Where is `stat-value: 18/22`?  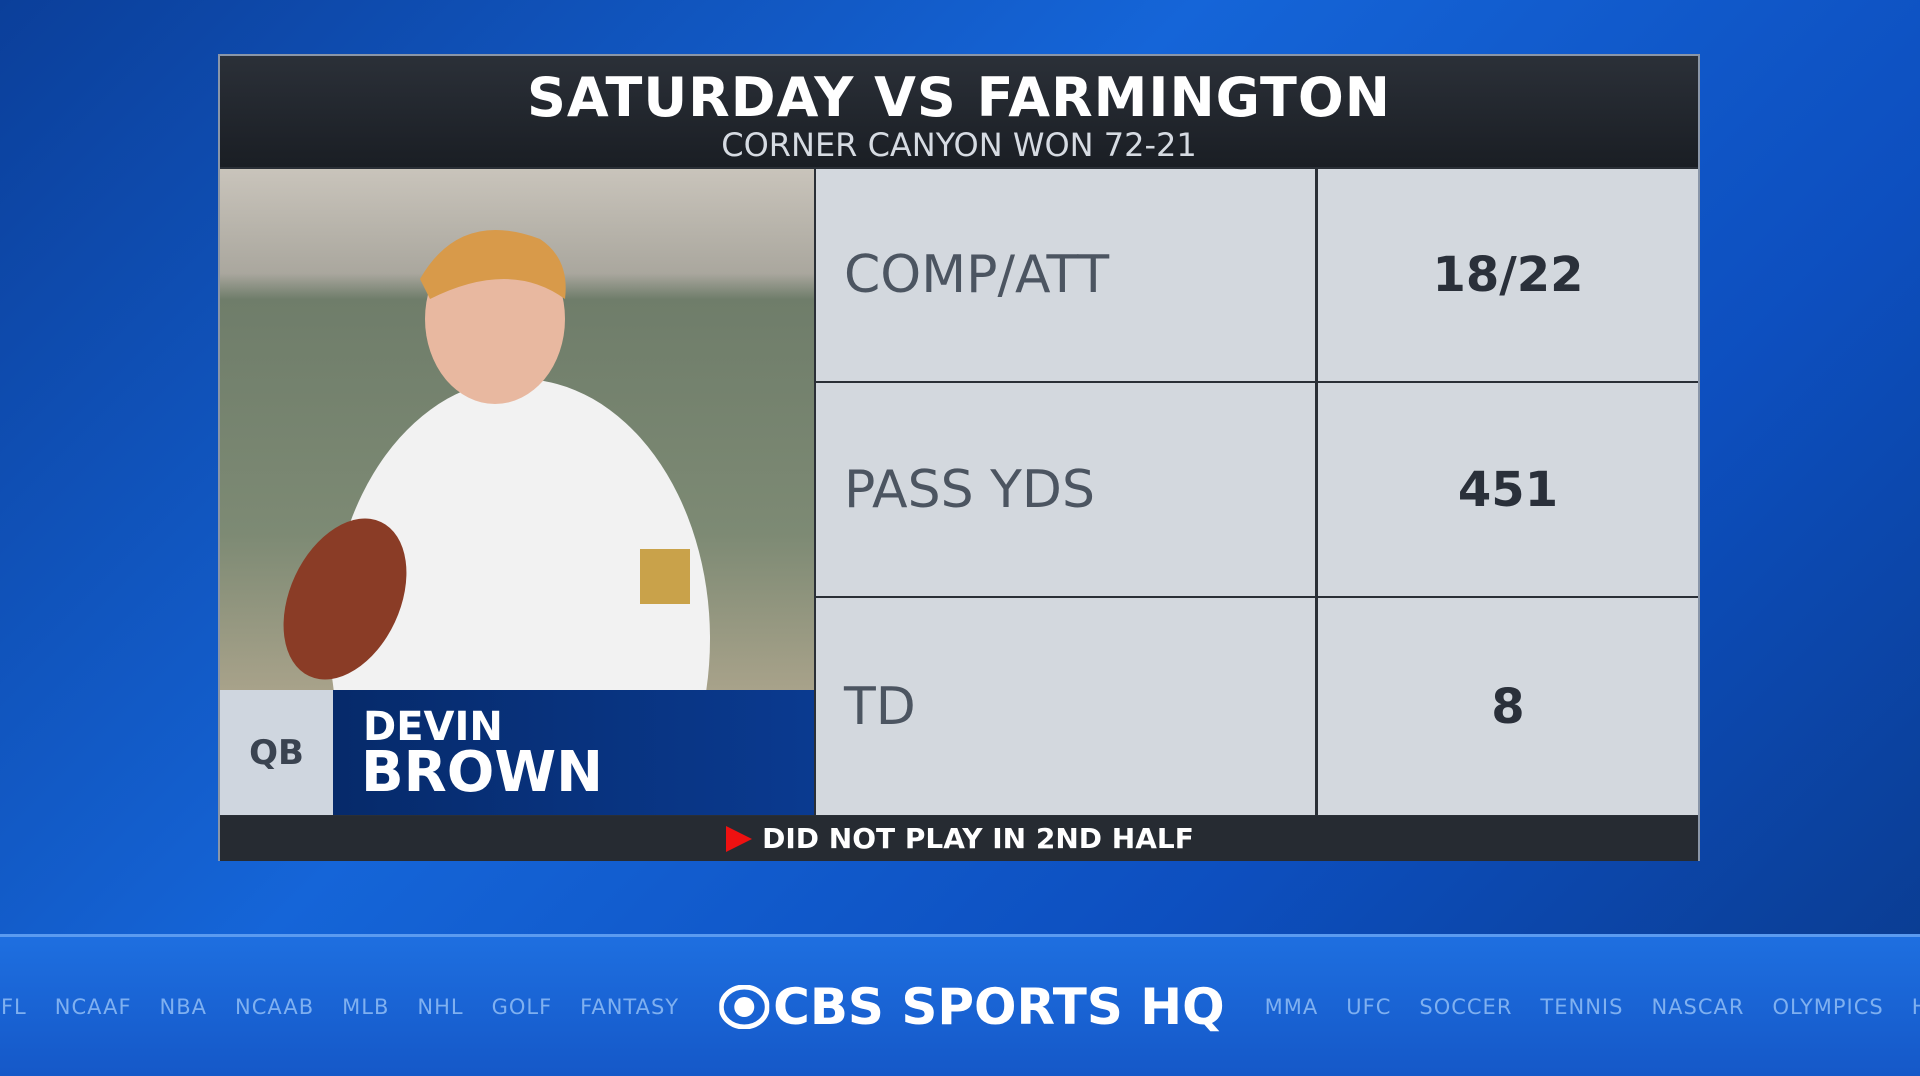
stat-value: 18/22 is located at coordinates (1508, 275).